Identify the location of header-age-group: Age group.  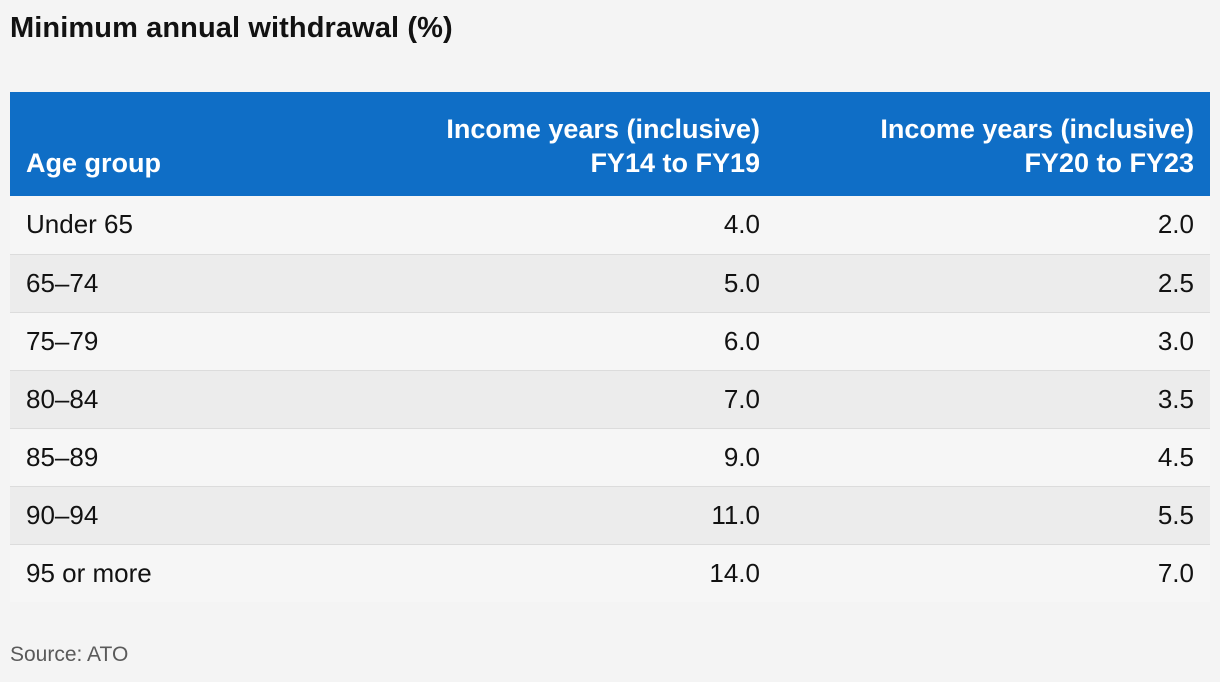
(93, 163).